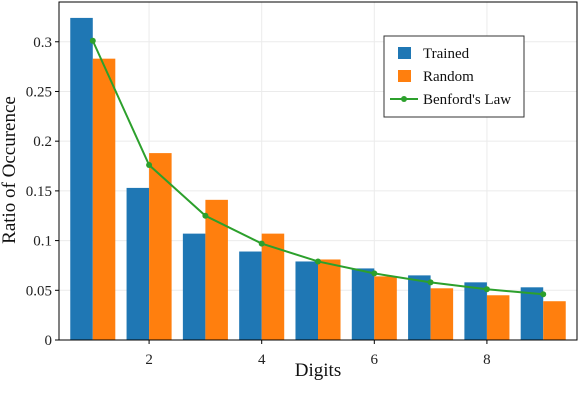 The image size is (578, 408). What do you see at coordinates (149, 360) in the screenshot?
I see `x-tick-label: 2` at bounding box center [149, 360].